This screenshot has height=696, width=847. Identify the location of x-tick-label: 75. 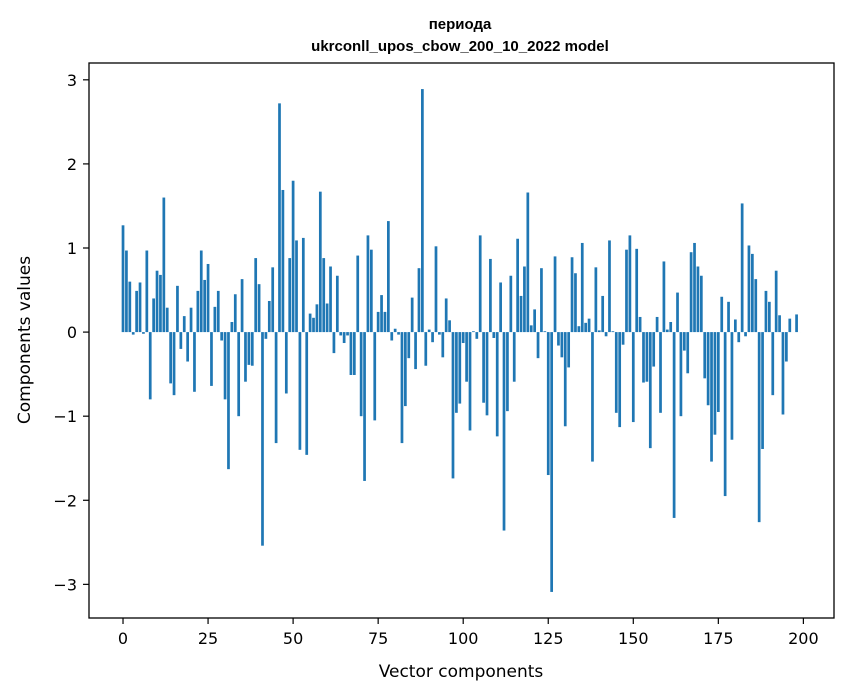
(378, 638).